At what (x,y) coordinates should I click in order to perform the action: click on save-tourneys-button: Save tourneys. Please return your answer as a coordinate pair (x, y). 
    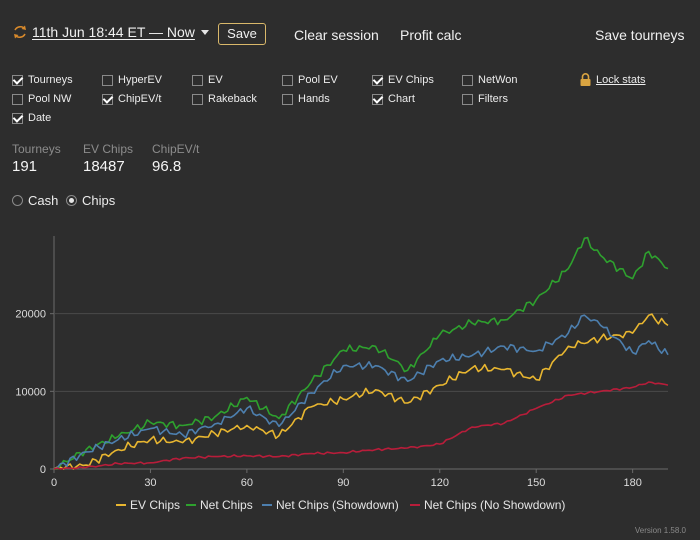
    Looking at the image, I should click on (640, 35).